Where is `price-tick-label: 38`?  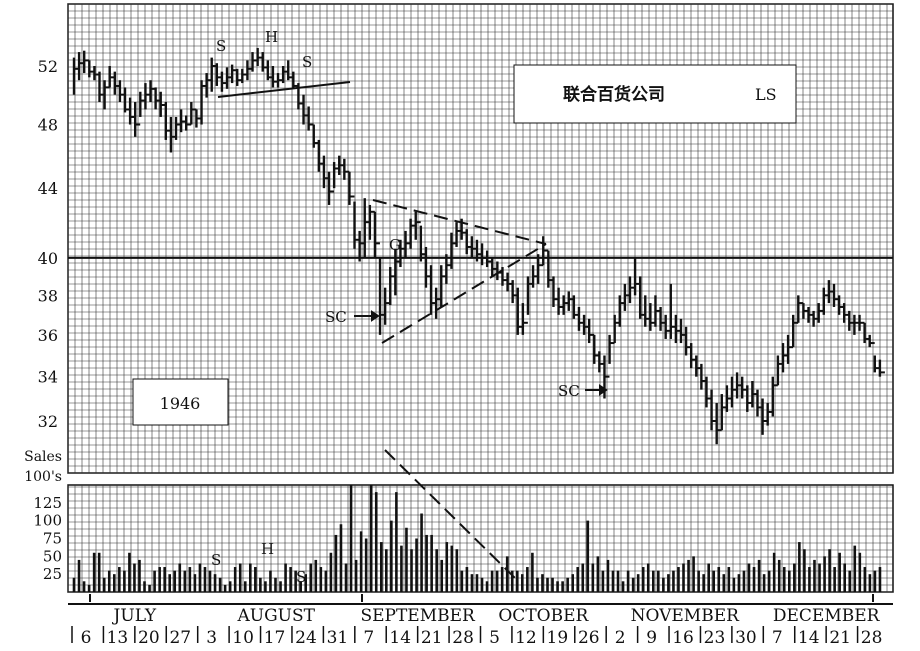 price-tick-label: 38 is located at coordinates (48, 295).